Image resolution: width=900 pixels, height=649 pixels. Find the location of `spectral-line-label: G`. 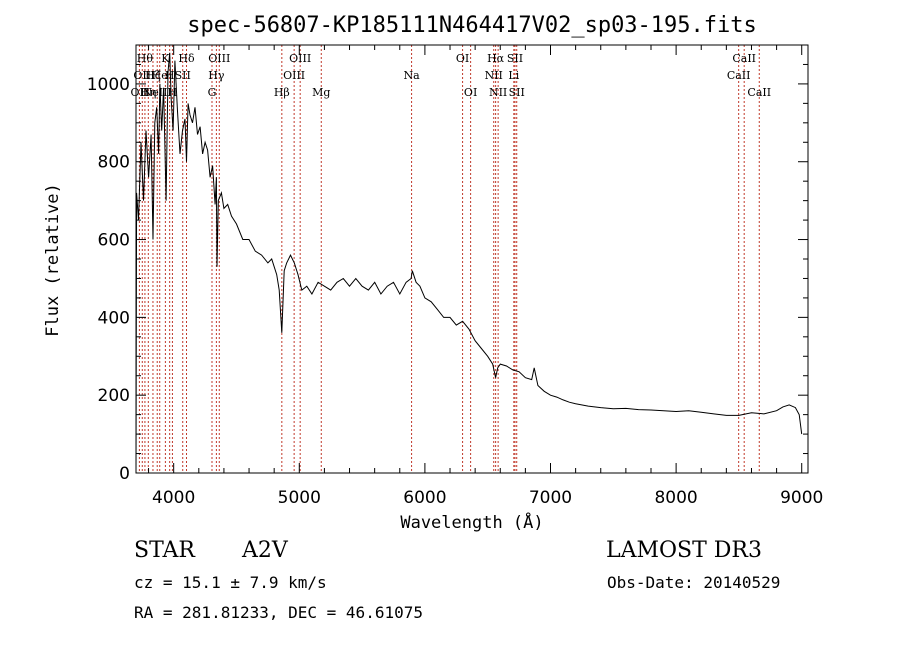

spectral-line-label: G is located at coordinates (212, 92).